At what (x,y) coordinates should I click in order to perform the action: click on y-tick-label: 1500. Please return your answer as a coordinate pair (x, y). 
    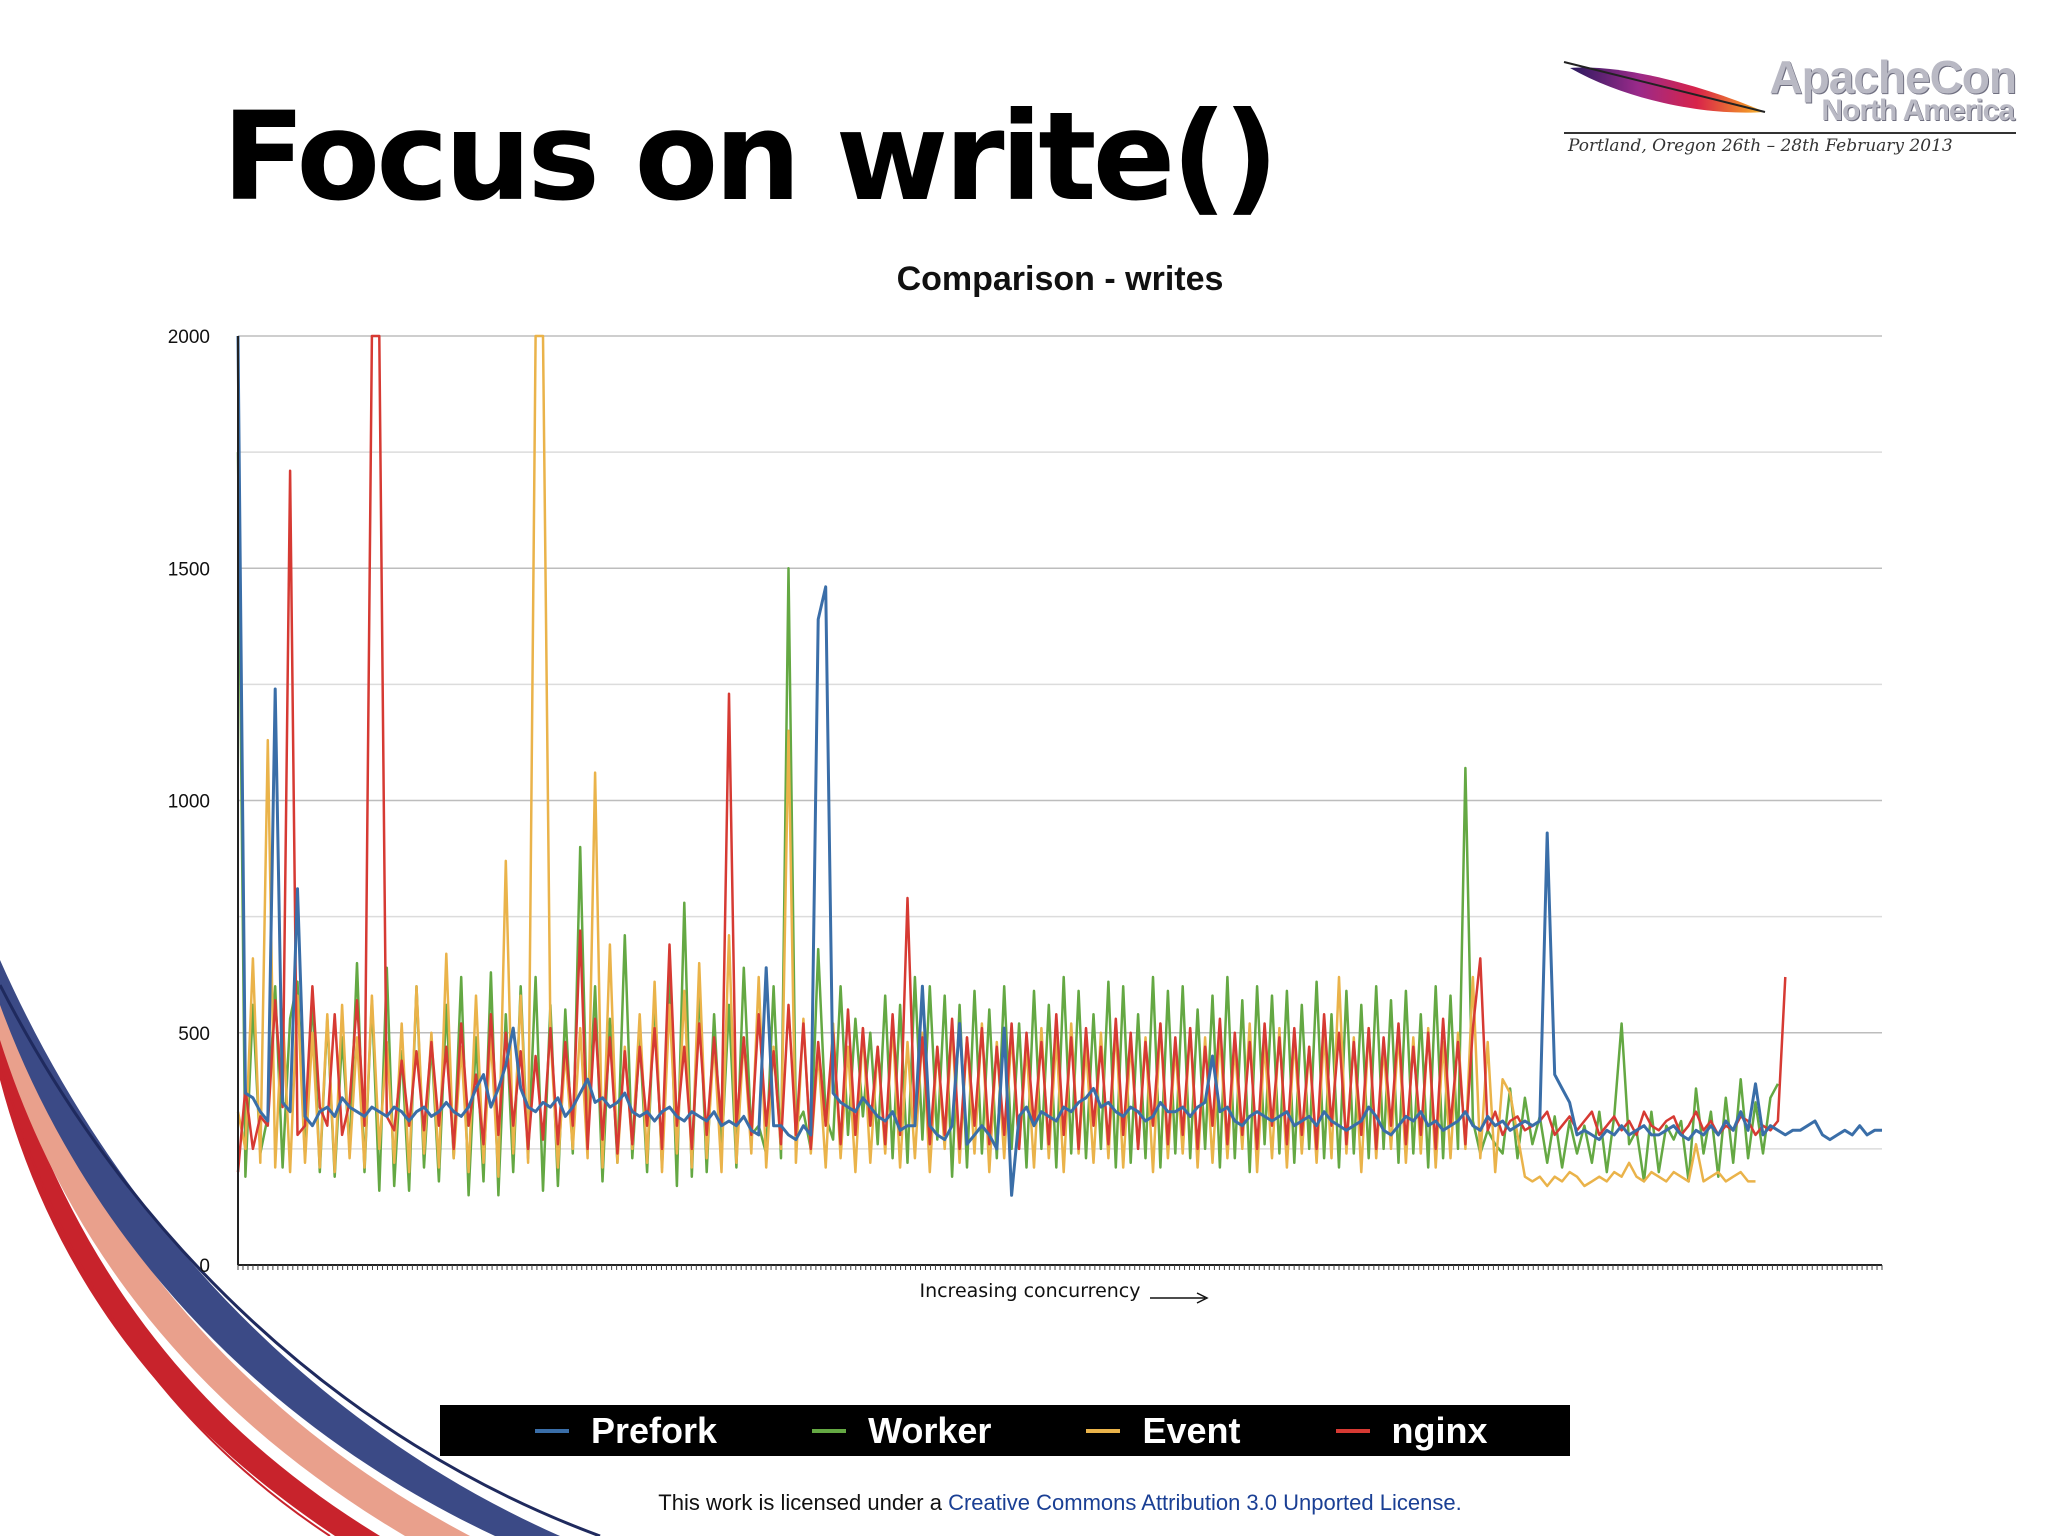
    Looking at the image, I should click on (189, 569).